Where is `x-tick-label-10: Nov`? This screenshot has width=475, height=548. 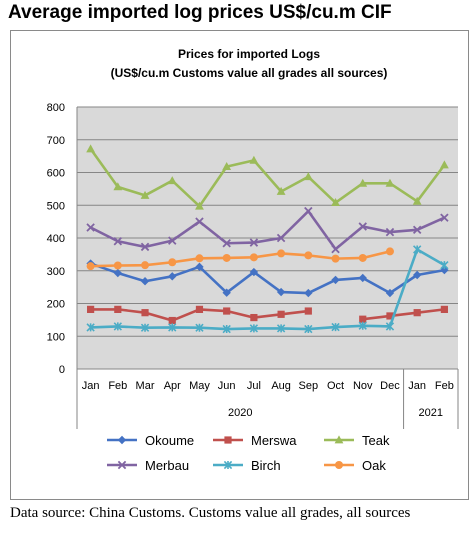 x-tick-label-10: Nov is located at coordinates (363, 386).